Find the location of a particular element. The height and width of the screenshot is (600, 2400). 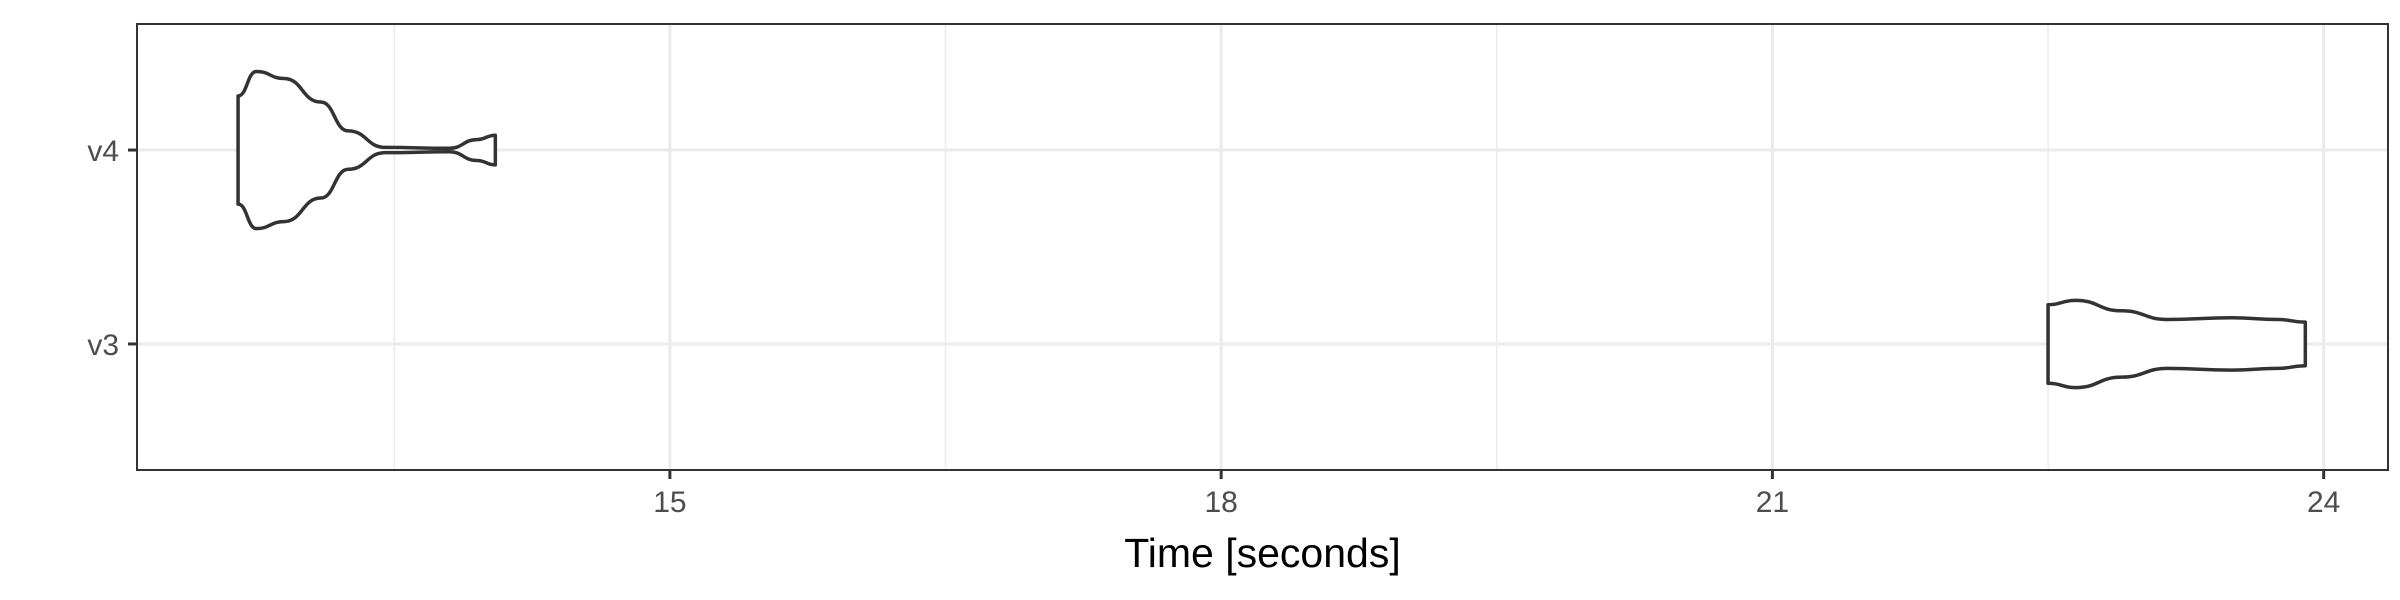

x-axis-title: Time [seconds] is located at coordinates (1262, 553).